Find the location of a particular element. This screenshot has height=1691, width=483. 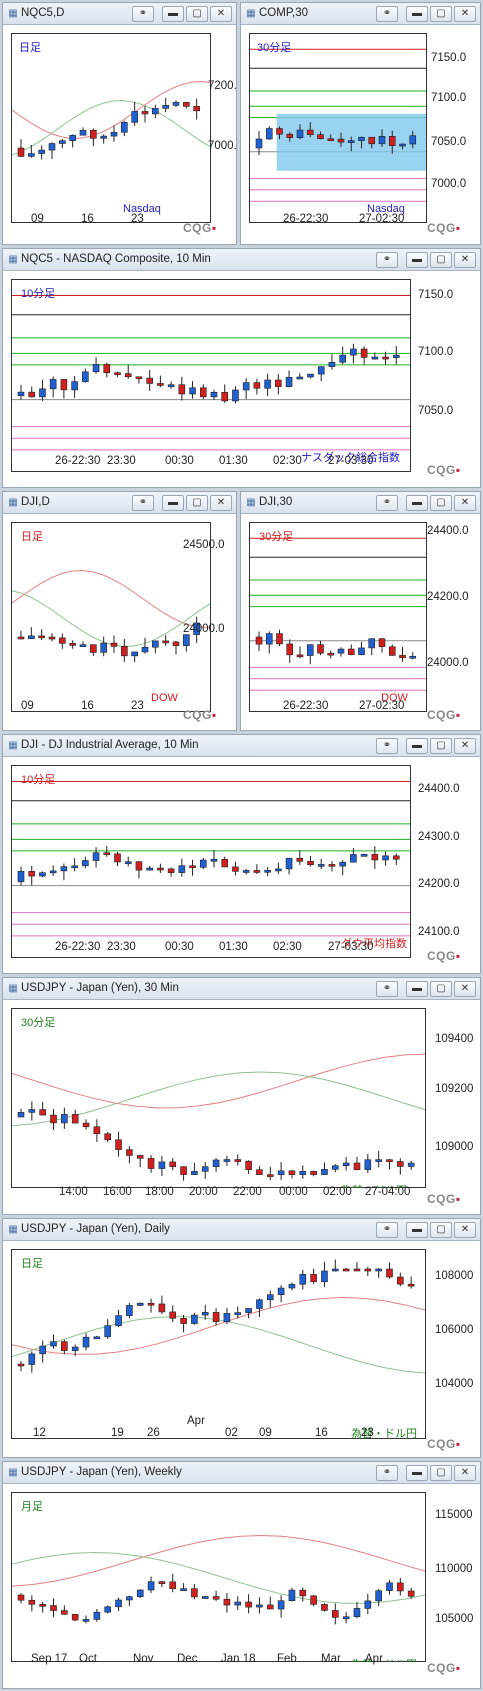

x-axis is located at coordinates (111, 232).